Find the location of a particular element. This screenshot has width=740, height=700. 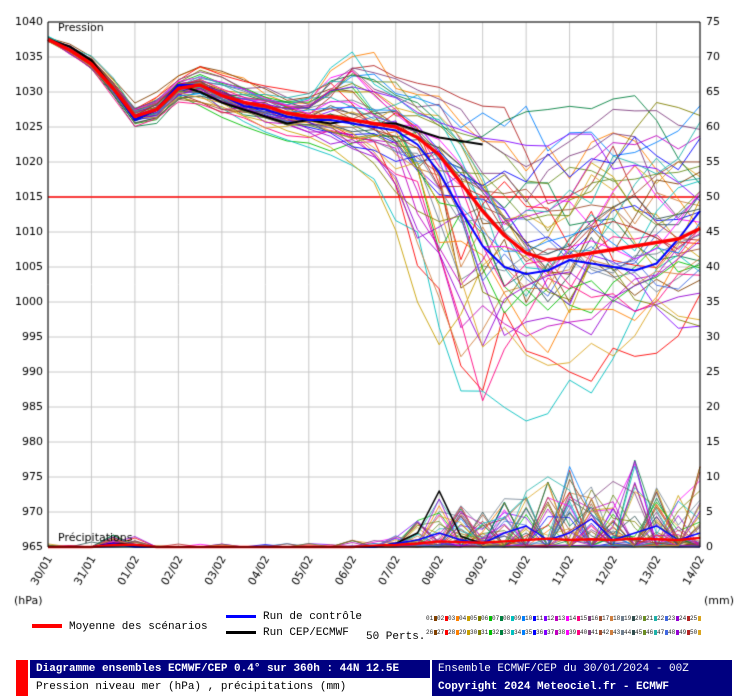

pert-legend-entry: 15 is located at coordinates (585, 618).